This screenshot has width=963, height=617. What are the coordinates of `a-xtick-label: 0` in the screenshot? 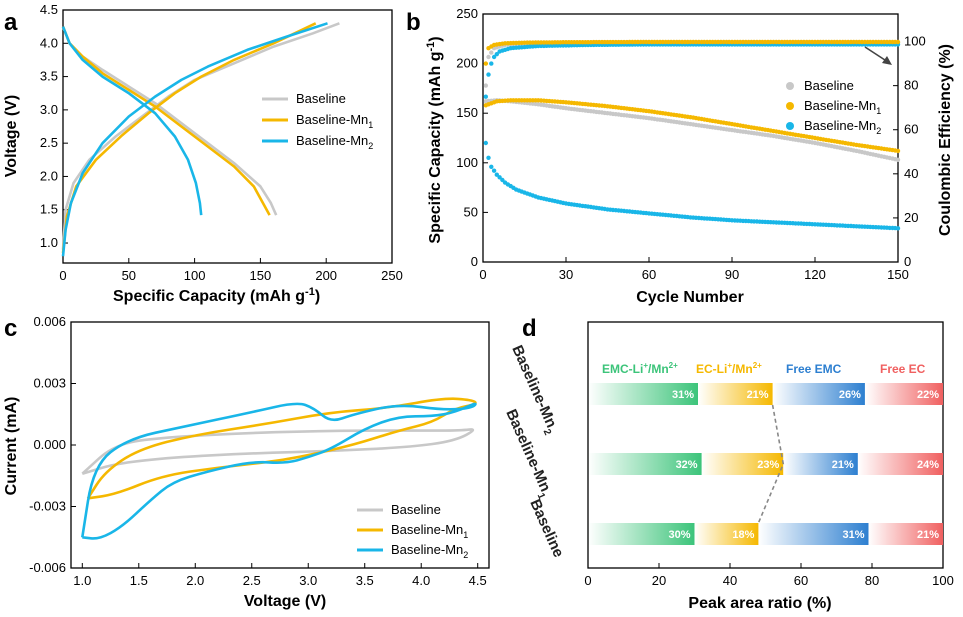 It's located at (62, 275).